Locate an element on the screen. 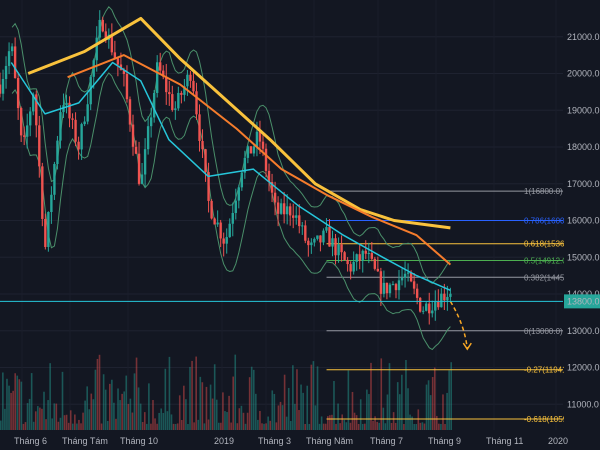  price-axis is located at coordinates (582, 215).